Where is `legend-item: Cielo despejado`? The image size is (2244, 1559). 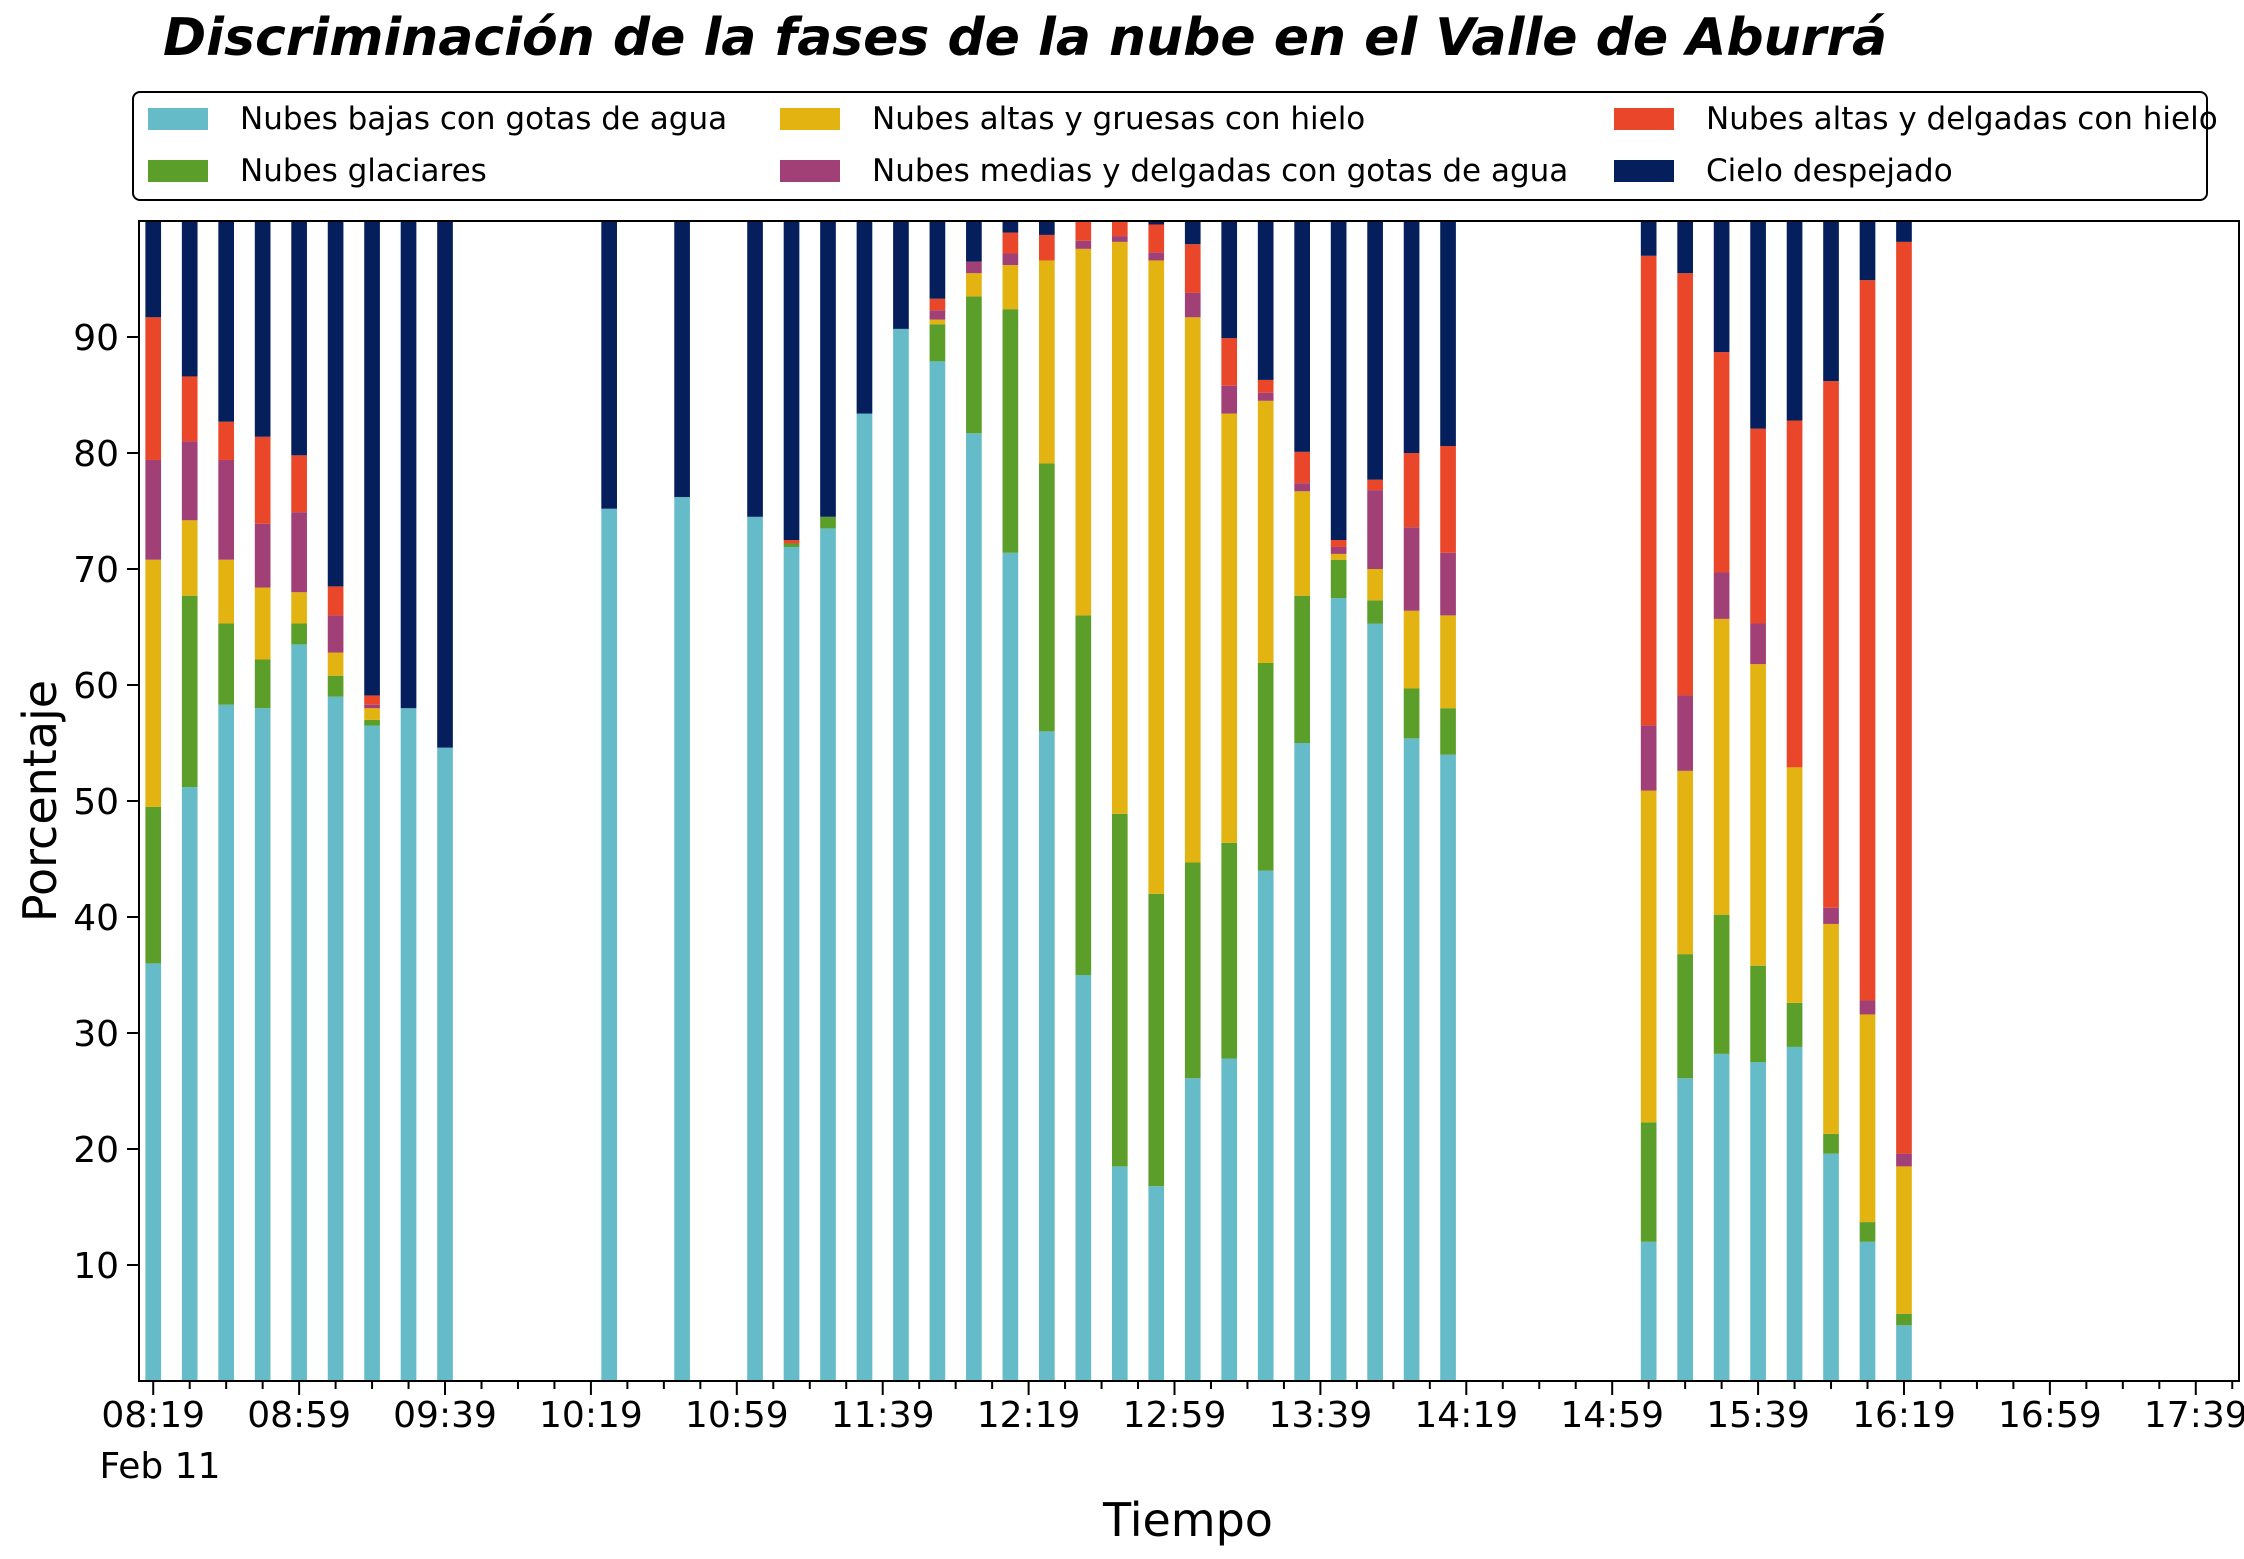
legend-item: Cielo despejado is located at coordinates (1783, 171).